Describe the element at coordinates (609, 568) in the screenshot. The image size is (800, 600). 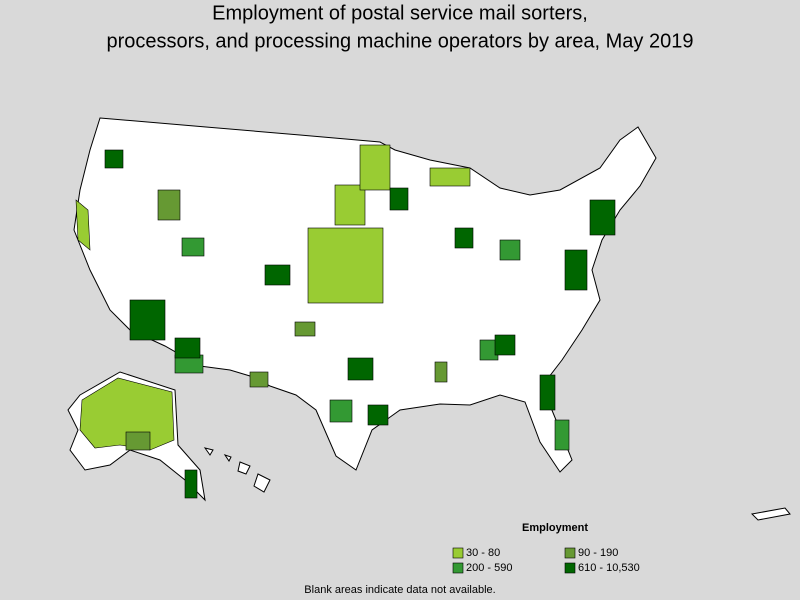
I see `legend-label: 610 - 10,530` at that location.